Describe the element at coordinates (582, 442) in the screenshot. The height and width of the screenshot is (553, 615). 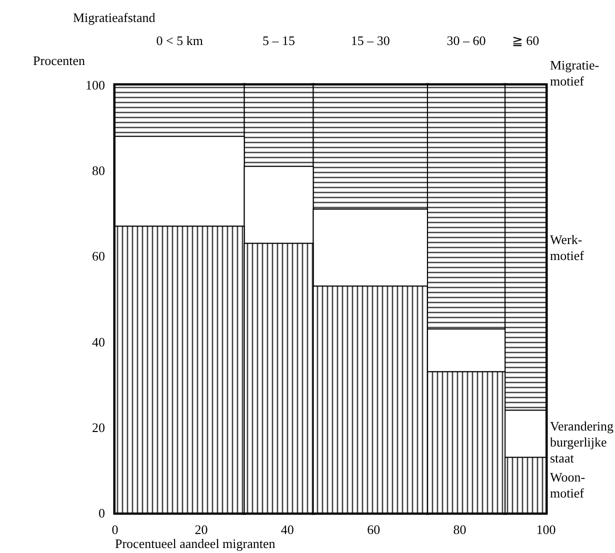
I see `series-label: Verandering burgerlijke staat` at that location.